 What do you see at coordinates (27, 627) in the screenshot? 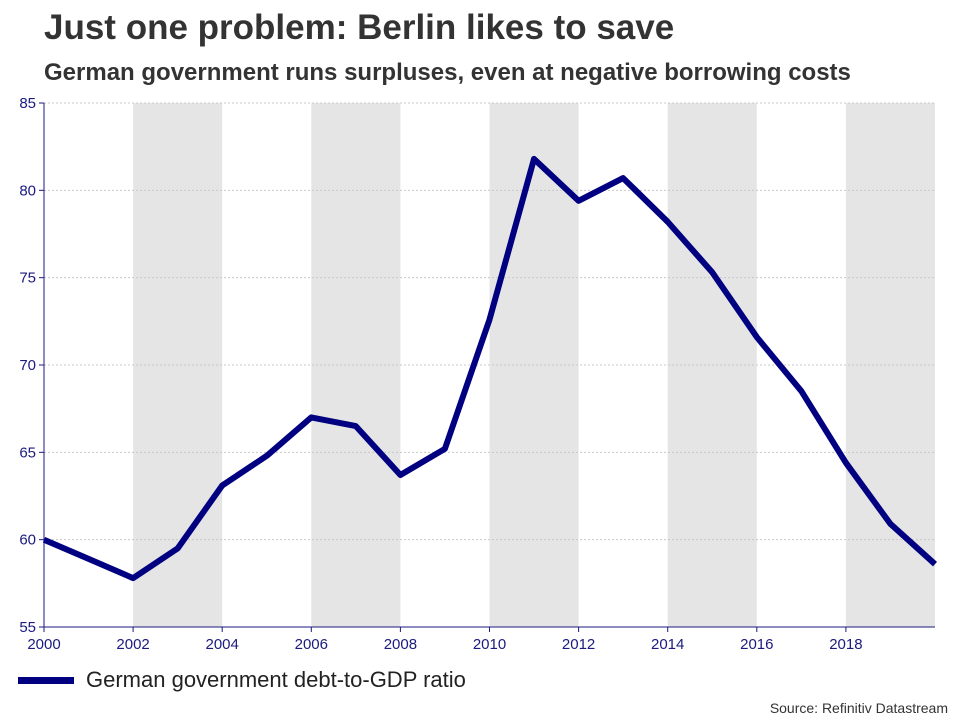
I see `y-tick-label: 55` at bounding box center [27, 627].